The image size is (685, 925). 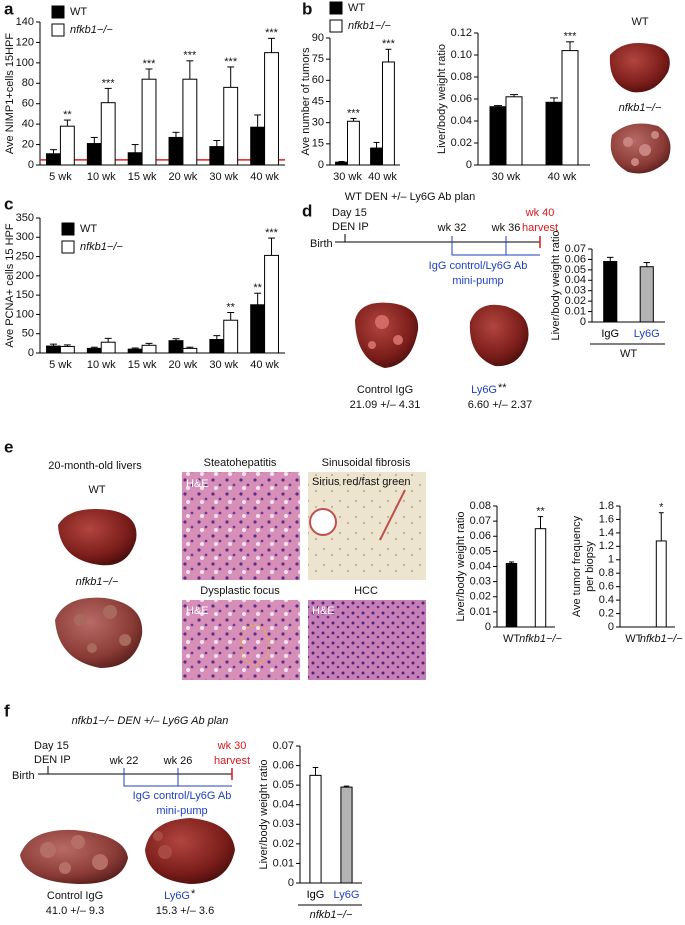 I want to click on y-tick-label: 0.06, so click(x=461, y=99).